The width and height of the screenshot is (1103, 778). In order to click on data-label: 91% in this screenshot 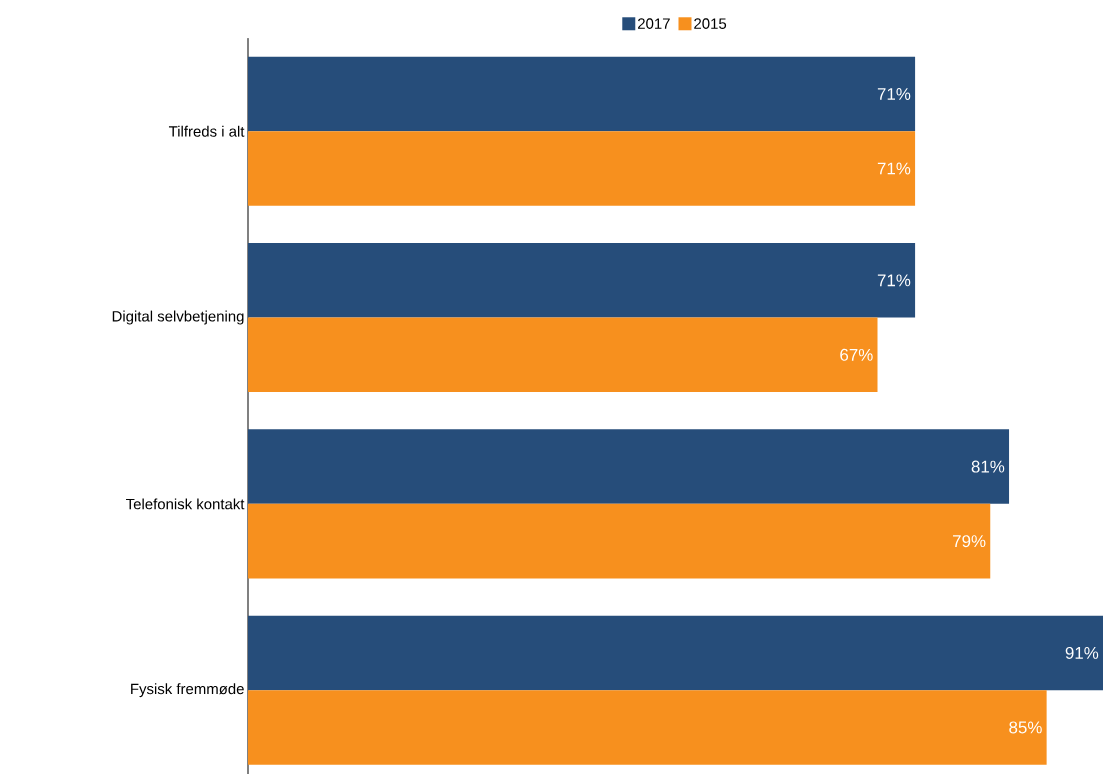, I will do `click(1082, 652)`.